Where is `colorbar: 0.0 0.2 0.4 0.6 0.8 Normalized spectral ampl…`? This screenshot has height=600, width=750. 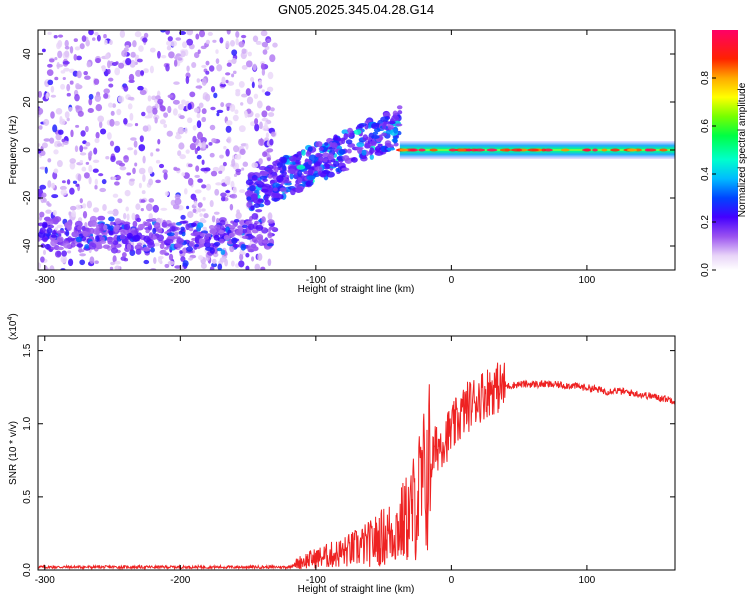
colorbar: 0.0 0.2 0.4 0.6 0.8 Normalized spectral ampl… is located at coordinates (724, 153).